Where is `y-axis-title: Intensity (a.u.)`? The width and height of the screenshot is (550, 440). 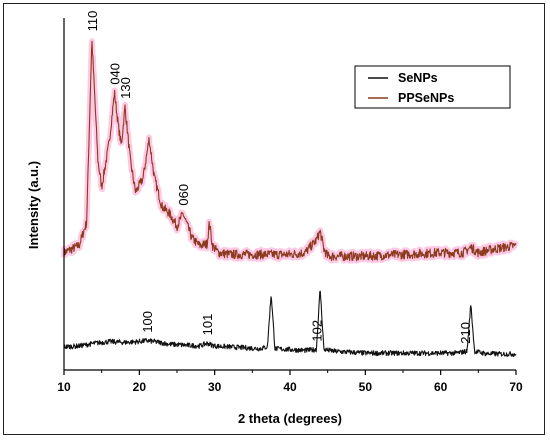 y-axis-title: Intensity (a.u.) is located at coordinates (33, 205).